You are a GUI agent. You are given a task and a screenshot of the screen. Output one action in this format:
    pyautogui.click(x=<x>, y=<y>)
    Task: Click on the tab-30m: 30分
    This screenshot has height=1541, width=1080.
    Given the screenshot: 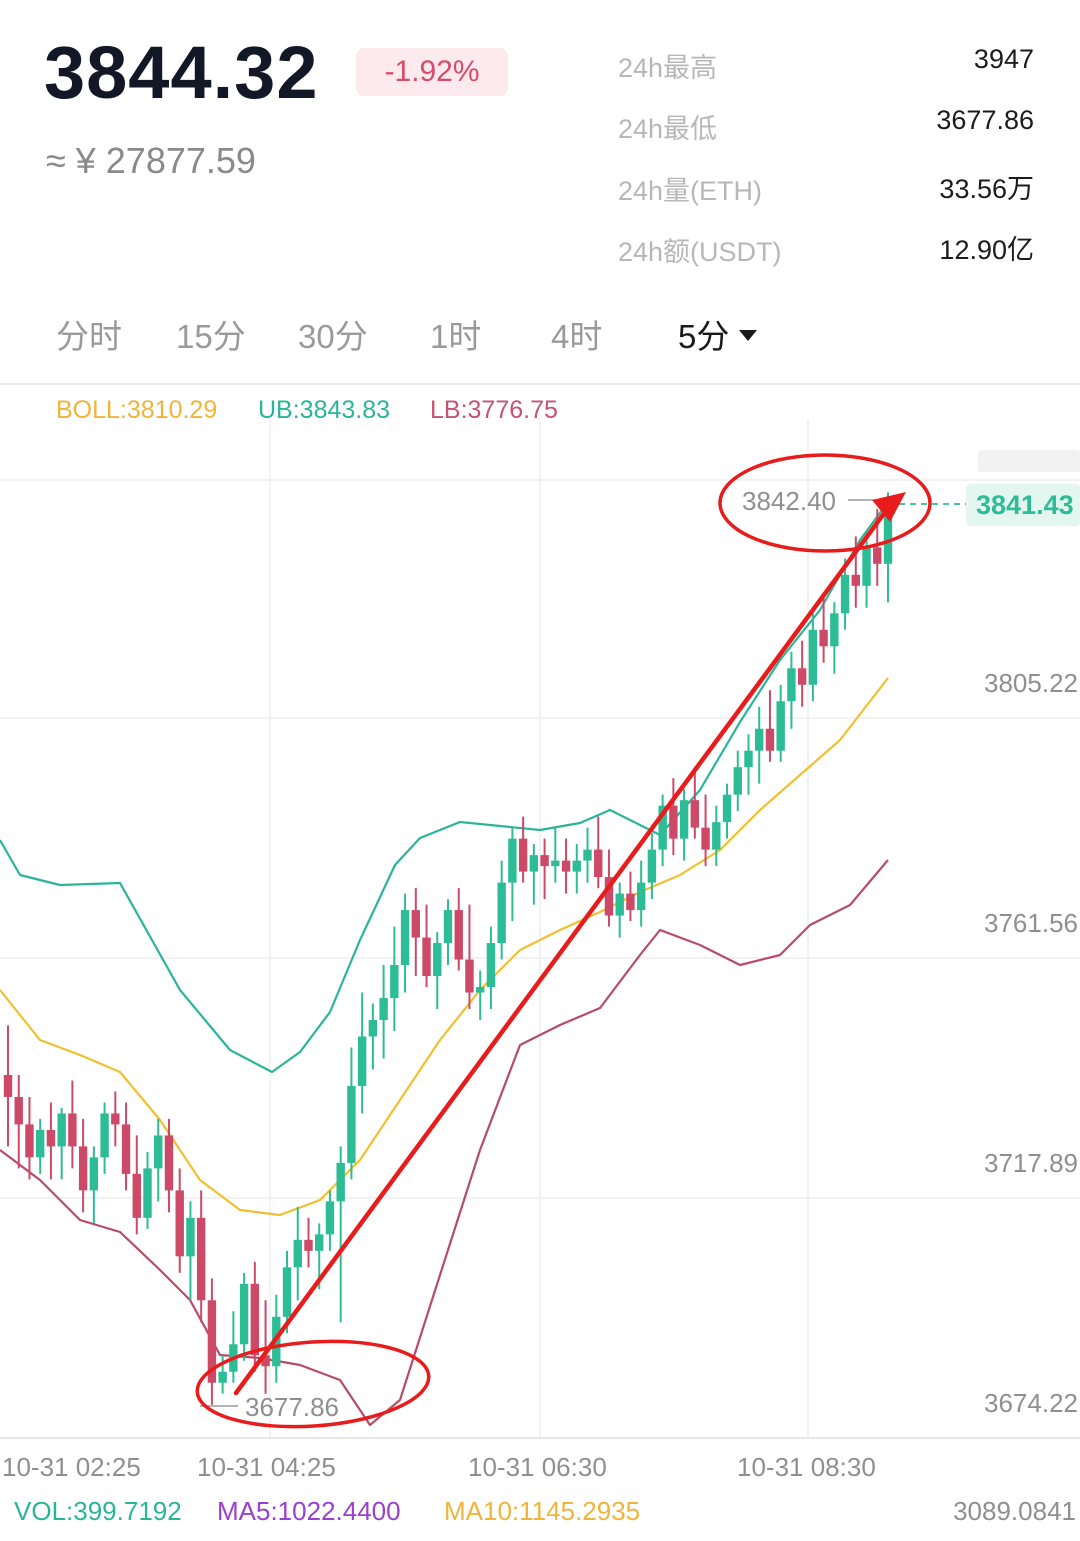 What is the action you would take?
    pyautogui.click(x=333, y=336)
    